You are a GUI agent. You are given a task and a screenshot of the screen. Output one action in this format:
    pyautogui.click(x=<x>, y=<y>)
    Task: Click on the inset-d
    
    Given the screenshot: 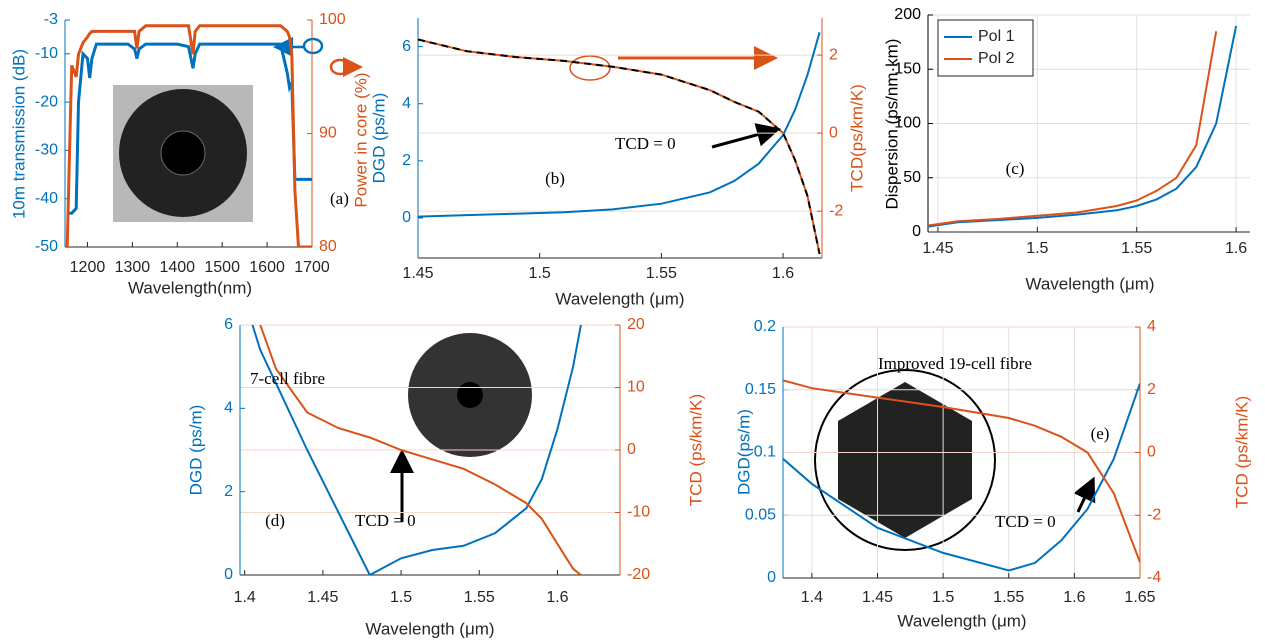 What is the action you would take?
    pyautogui.click(x=470, y=395)
    